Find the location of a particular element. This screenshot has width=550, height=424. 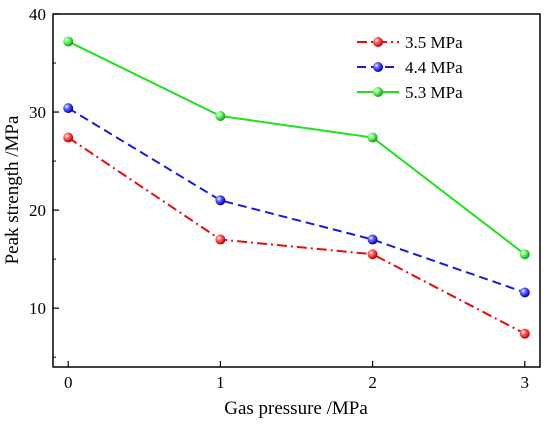

legend-label: 4.4 MPa is located at coordinates (434, 67).